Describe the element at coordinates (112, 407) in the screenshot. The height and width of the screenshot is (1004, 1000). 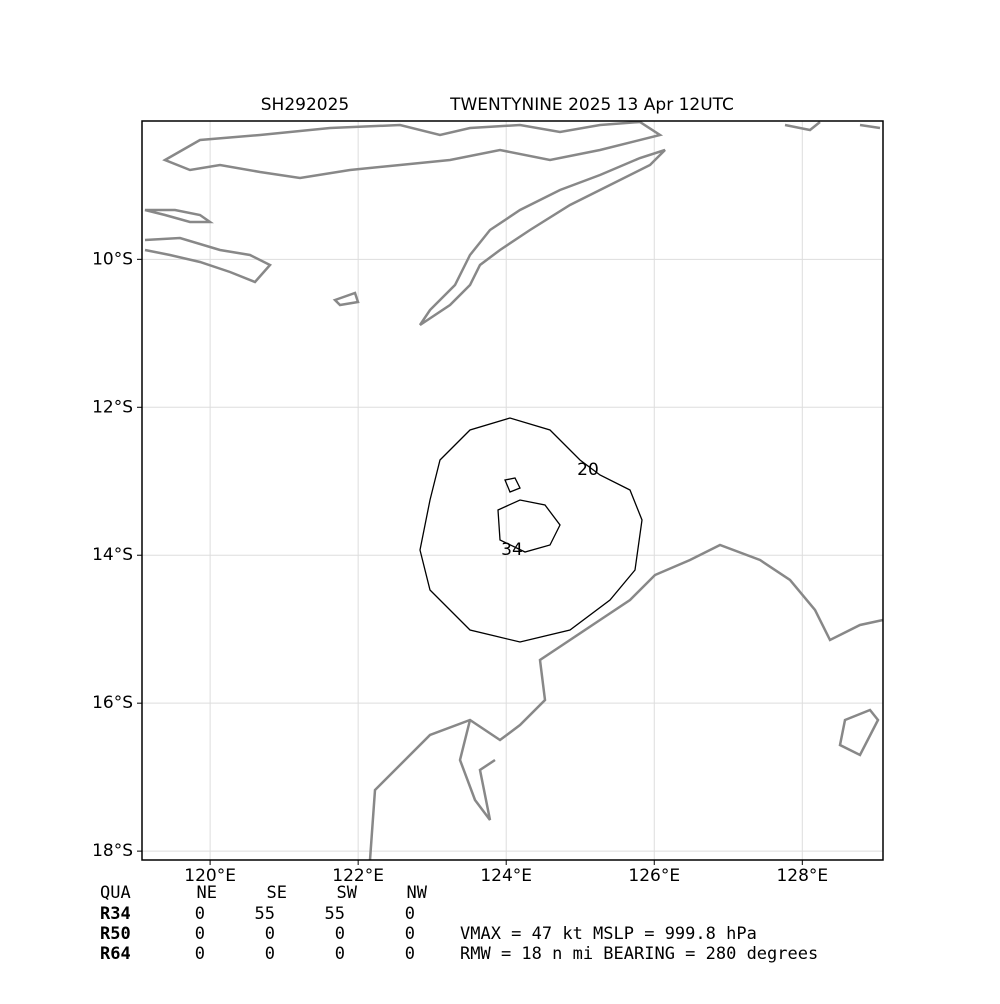
I see `y-tick-label: 12°S` at that location.